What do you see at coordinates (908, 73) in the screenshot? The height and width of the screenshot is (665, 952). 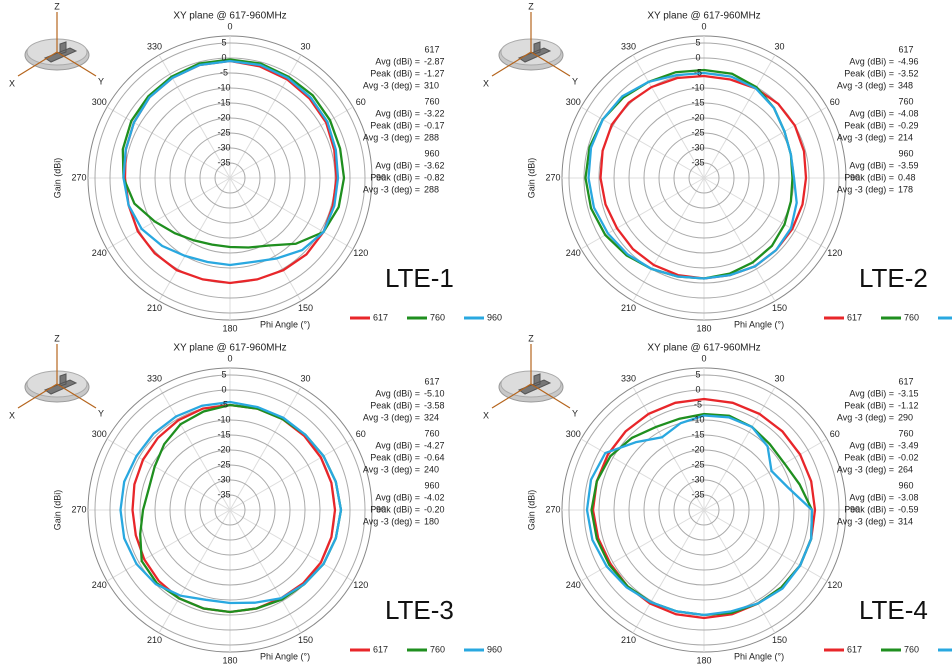 I see `stats-value: -3.52` at bounding box center [908, 73].